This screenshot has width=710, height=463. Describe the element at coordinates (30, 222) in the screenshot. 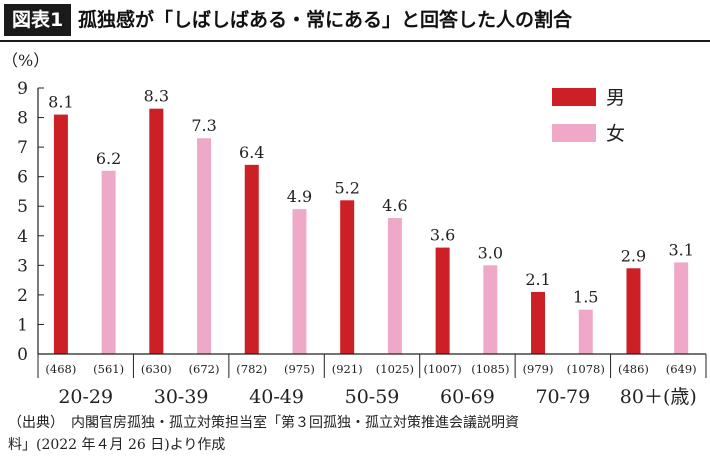

I see `y-axis: 0 1 2 3 4 5 6 7 8 9` at that location.